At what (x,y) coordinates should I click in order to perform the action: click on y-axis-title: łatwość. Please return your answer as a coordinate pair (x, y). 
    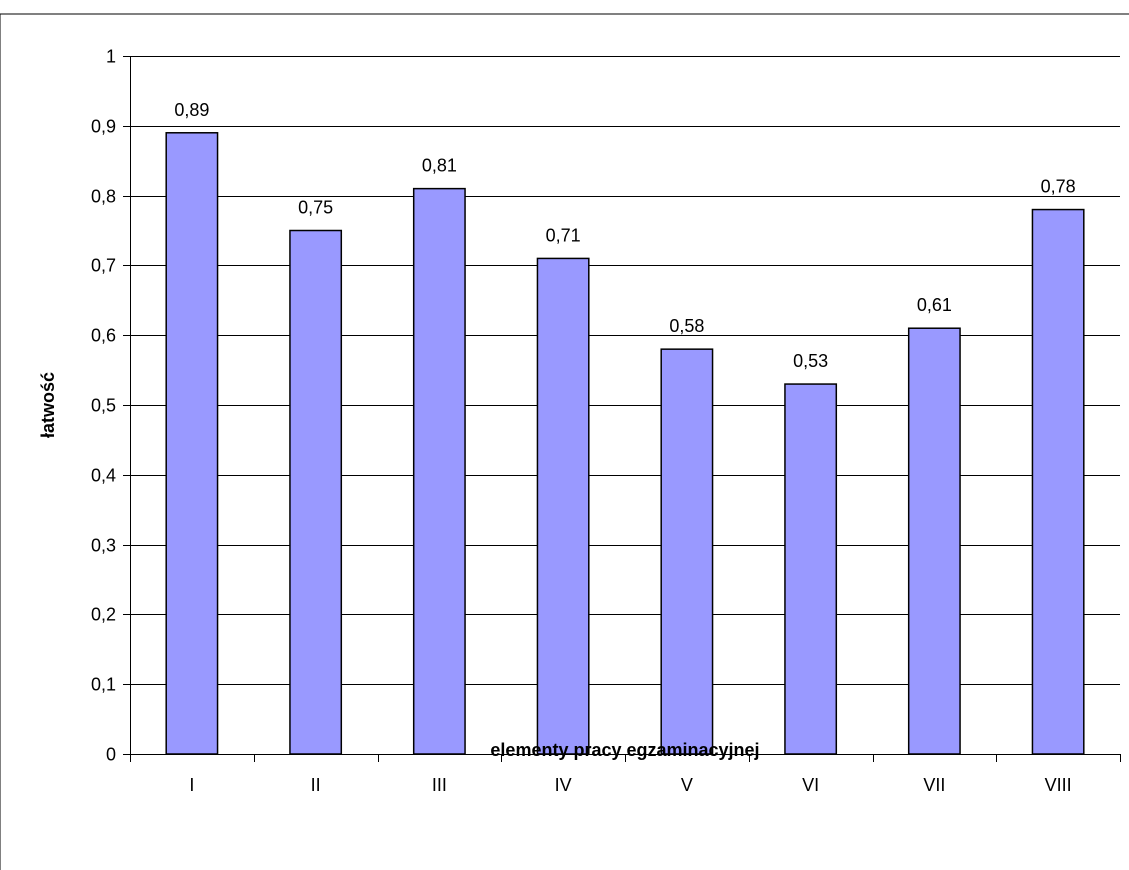
    Looking at the image, I should click on (48, 405).